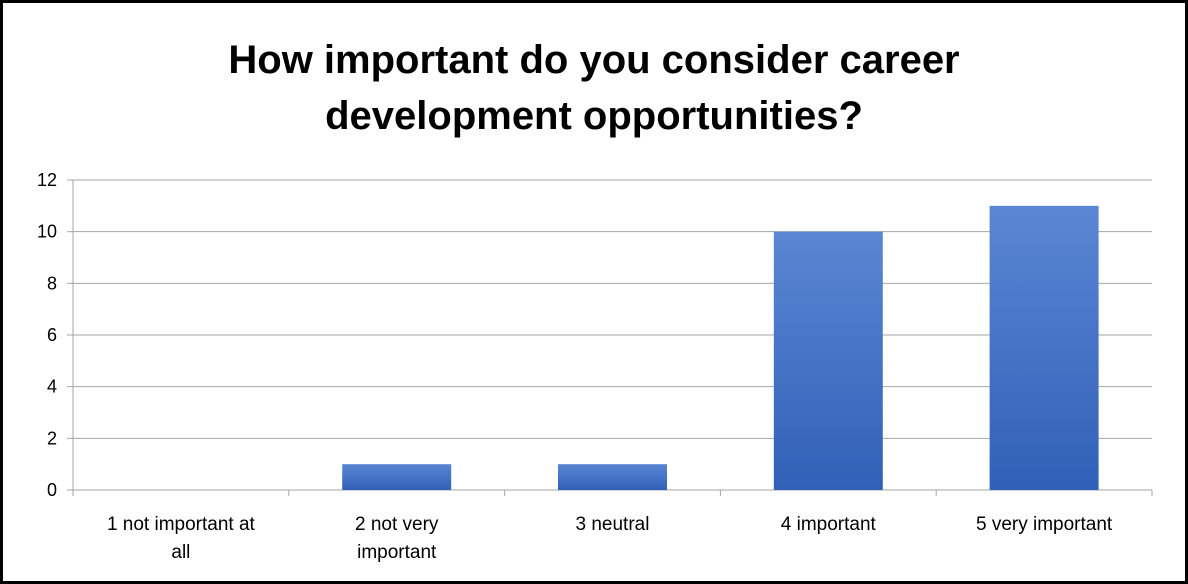  I want to click on y-tick-label: 8, so click(52, 283).